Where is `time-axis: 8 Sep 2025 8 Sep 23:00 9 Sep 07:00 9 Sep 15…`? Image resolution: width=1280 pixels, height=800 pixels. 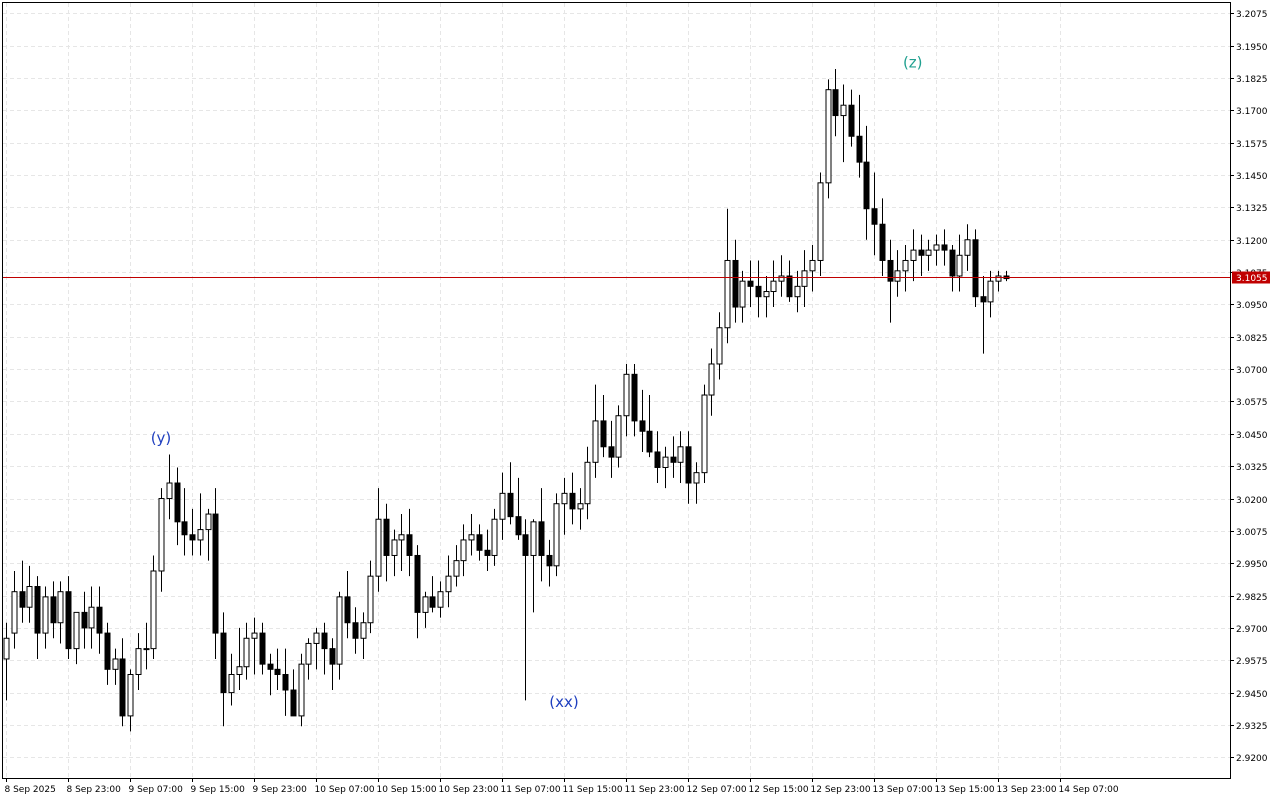 time-axis: 8 Sep 2025 8 Sep 23:00 9 Sep 07:00 9 Sep 15… is located at coordinates (562, 786).